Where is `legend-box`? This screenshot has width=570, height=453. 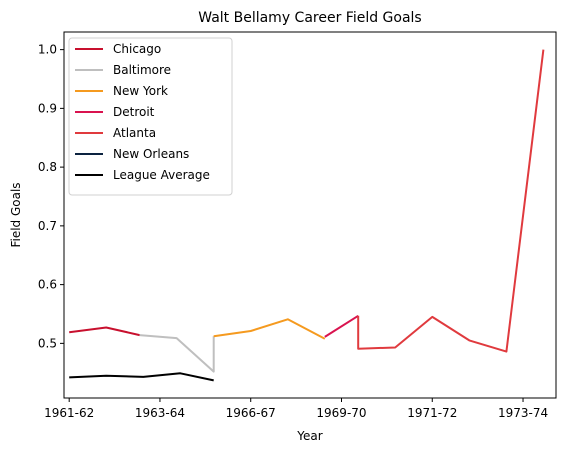
legend-box is located at coordinates (150, 116).